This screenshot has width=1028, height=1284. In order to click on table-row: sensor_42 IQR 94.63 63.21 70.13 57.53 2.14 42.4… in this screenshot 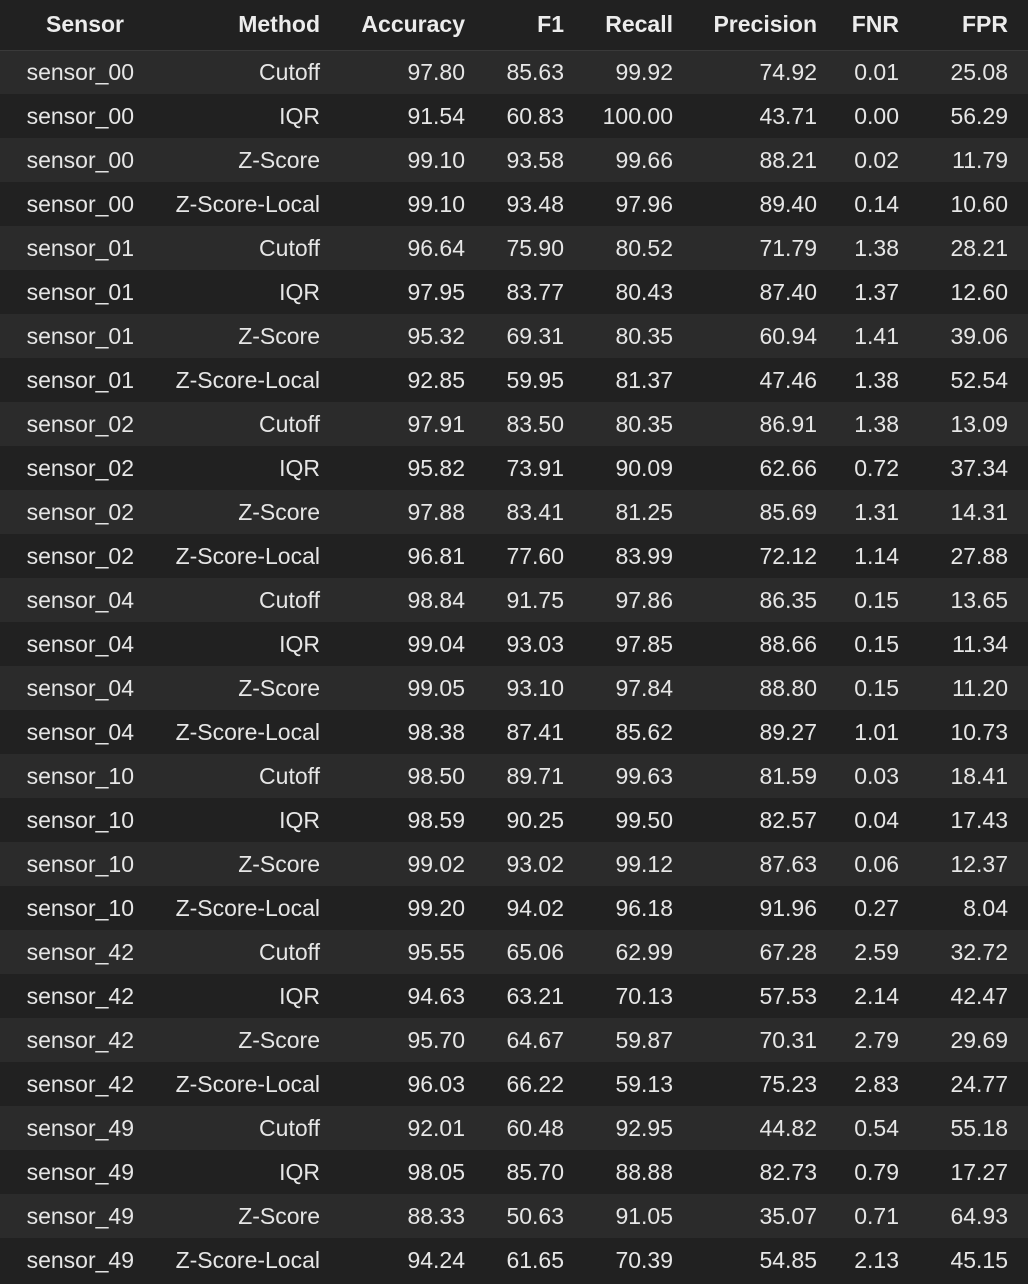, I will do `click(514, 996)`.